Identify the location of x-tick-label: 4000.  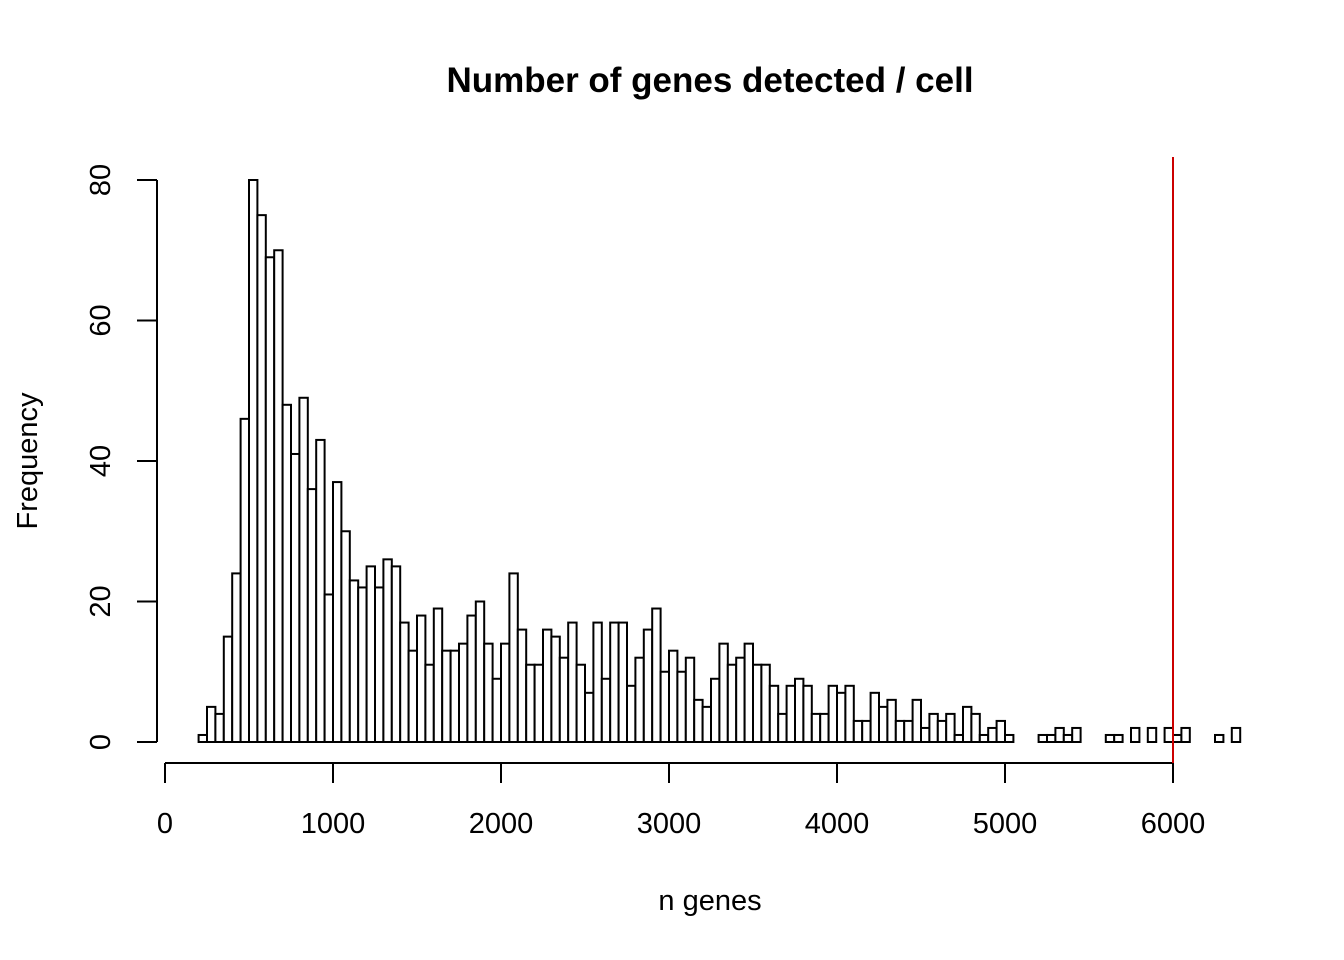
(837, 824).